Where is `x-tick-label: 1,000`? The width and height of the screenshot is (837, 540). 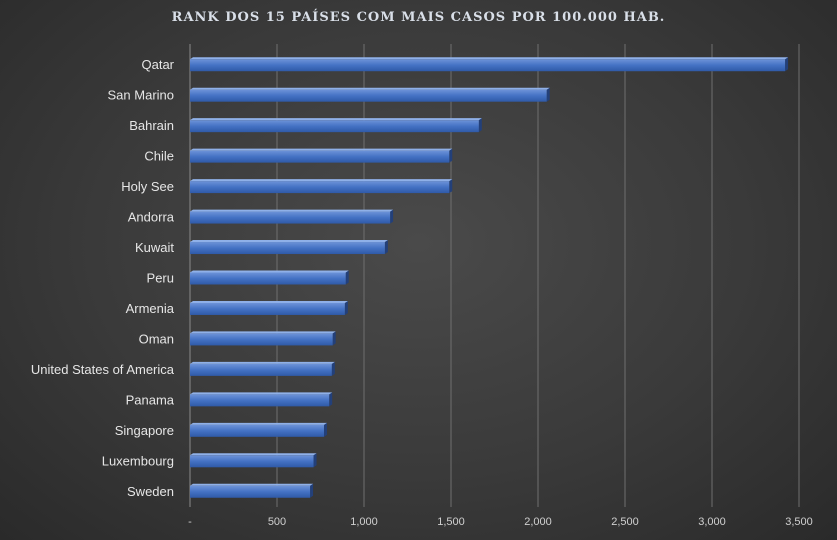
x-tick-label: 1,000 is located at coordinates (364, 522).